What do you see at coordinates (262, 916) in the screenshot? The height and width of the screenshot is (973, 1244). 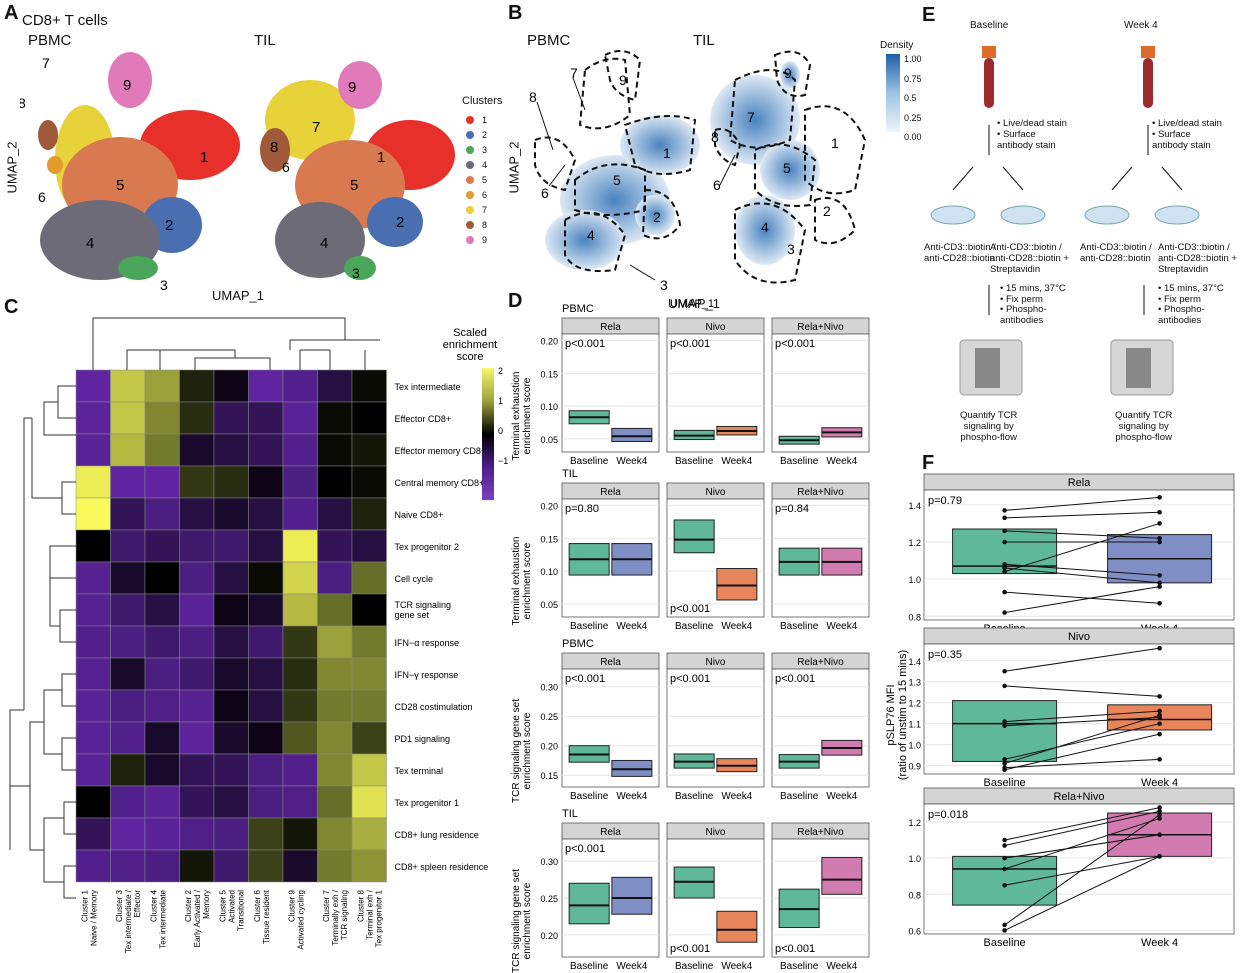 I see `heatmap-col-label: Cluster 6Tissue resident` at bounding box center [262, 916].